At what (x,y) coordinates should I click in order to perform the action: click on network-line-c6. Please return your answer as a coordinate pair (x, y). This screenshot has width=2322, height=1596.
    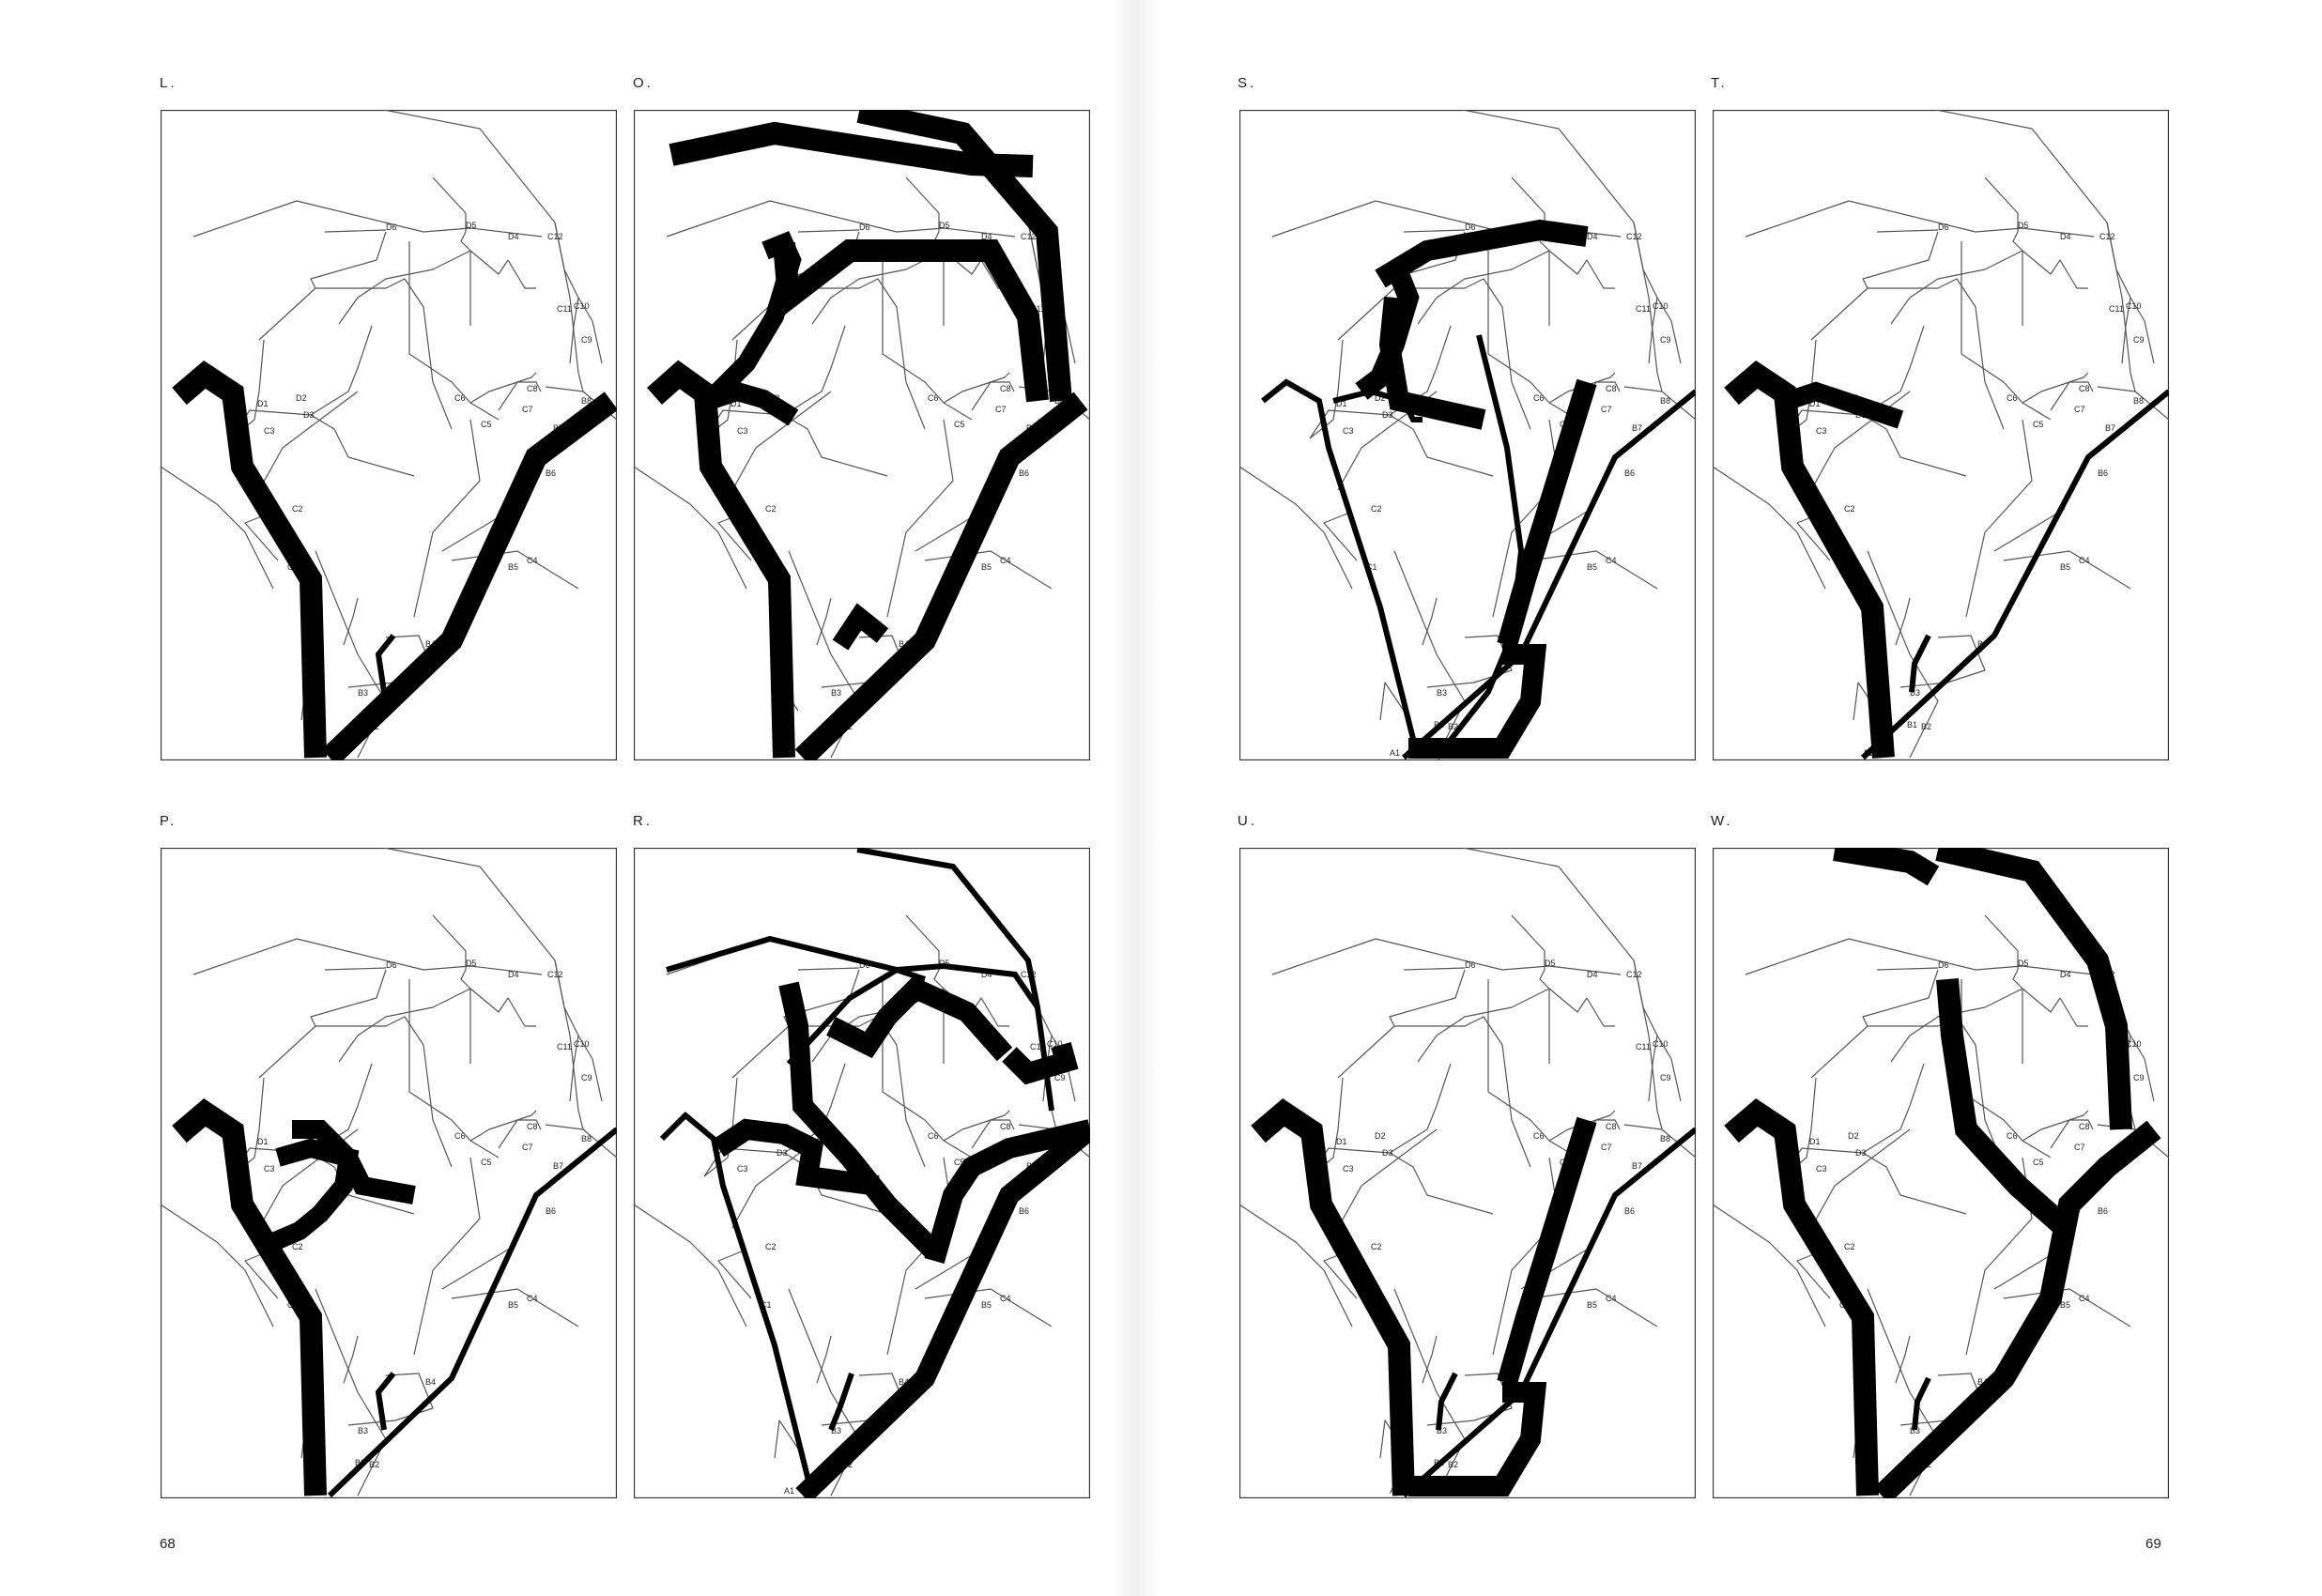
    Looking at the image, I should click on (454, 1069).